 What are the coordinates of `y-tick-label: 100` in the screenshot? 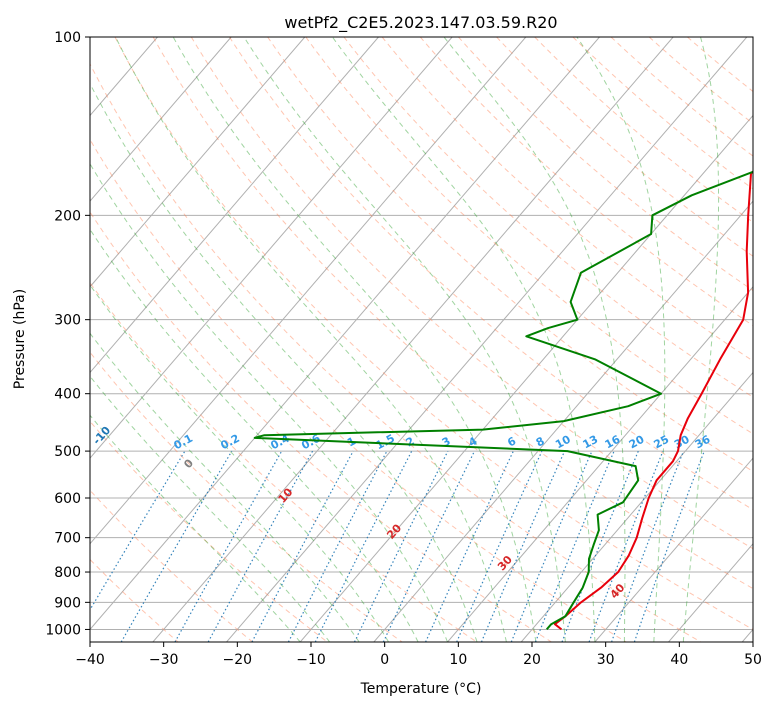 It's located at (67, 38).